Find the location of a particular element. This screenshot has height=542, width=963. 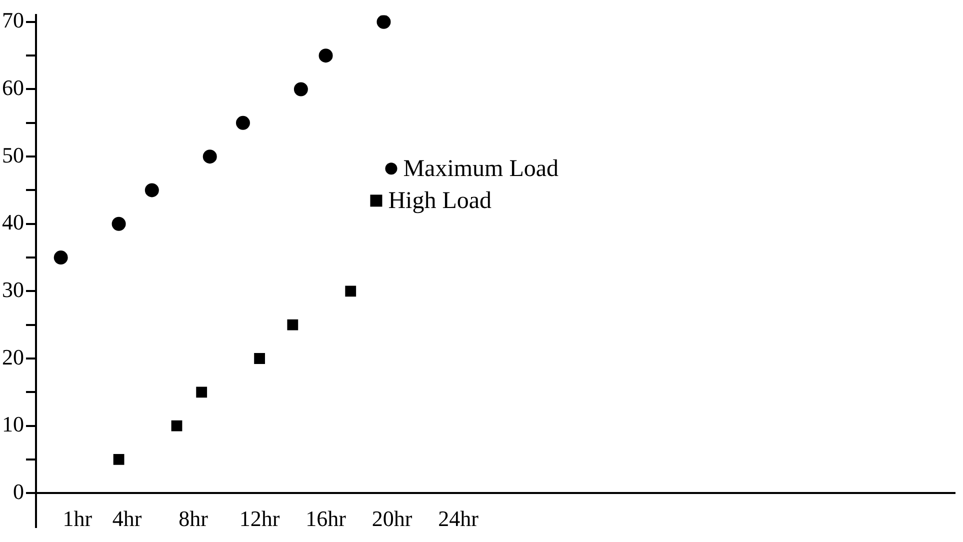

legend-label: Maximum Load is located at coordinates (481, 169).